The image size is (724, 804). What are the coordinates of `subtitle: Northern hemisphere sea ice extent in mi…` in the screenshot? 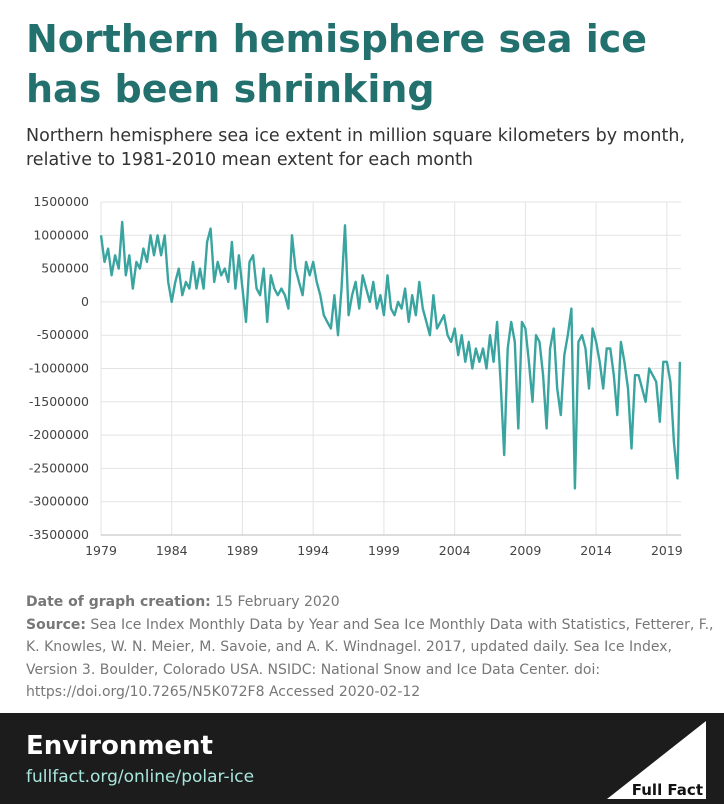 It's located at (356, 148).